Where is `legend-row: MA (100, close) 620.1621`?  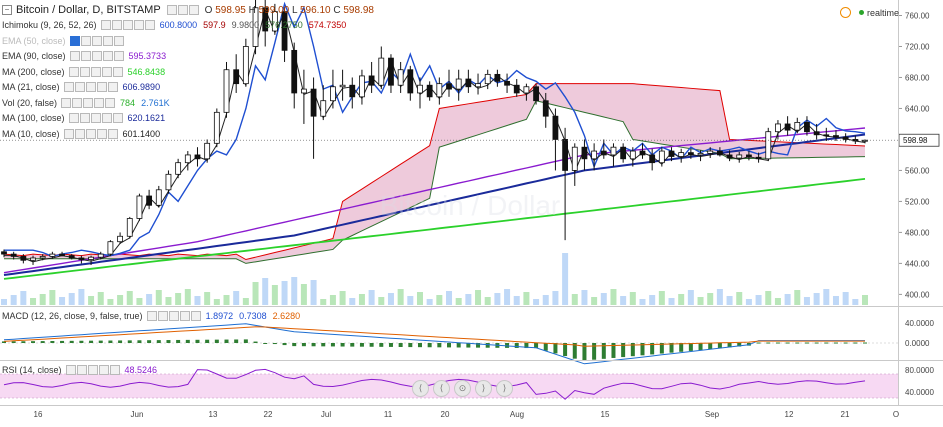
legend-row: MA (100, close) 620.1621 is located at coordinates (86, 118).